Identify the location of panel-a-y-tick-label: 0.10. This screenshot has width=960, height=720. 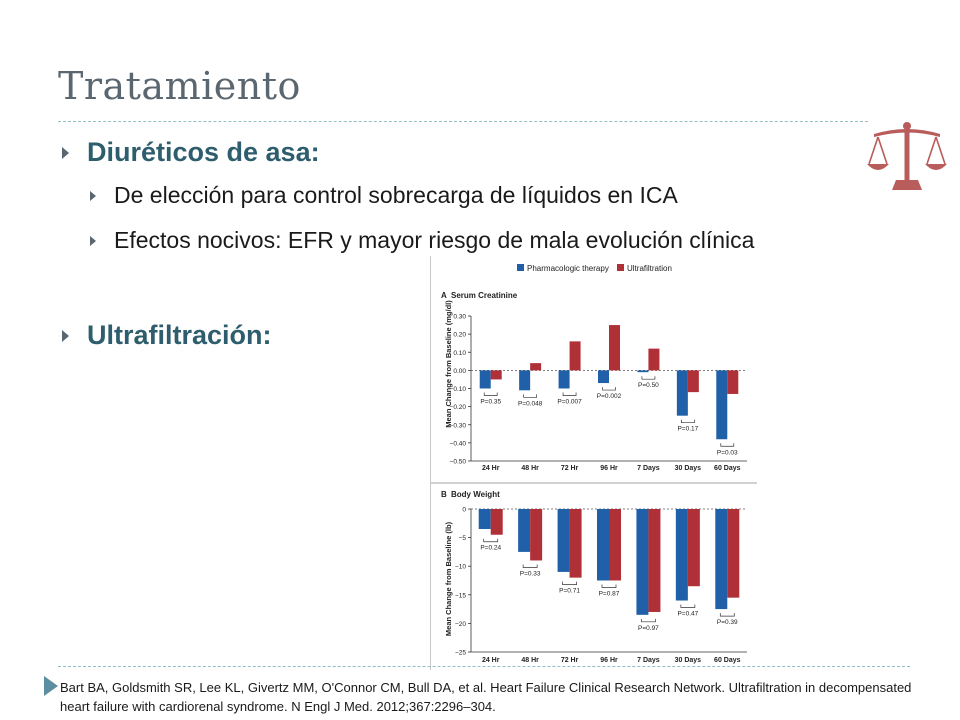
(459, 353).